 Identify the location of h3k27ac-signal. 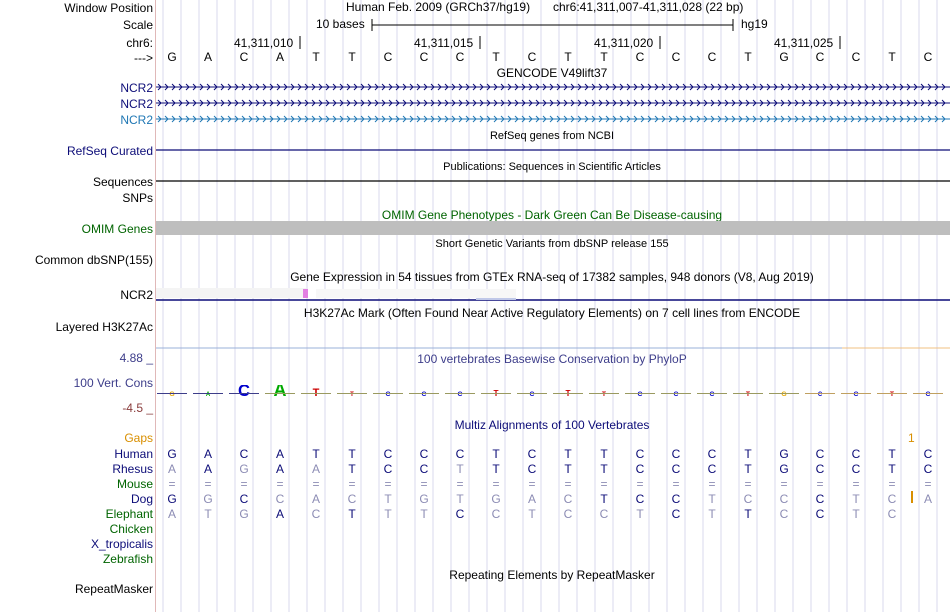
(553, 348).